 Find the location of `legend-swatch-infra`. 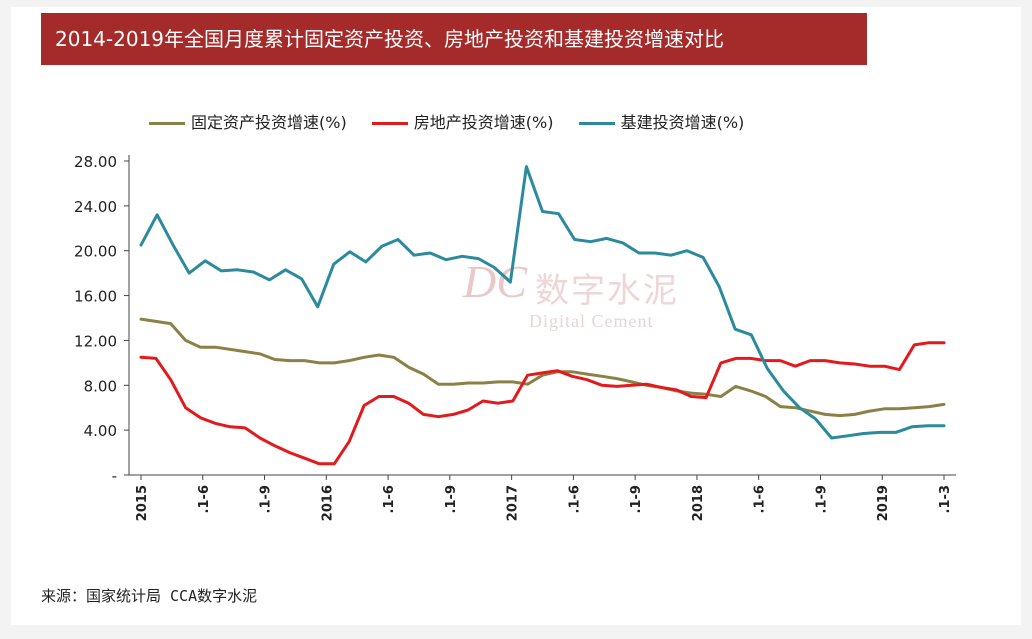

legend-swatch-infra is located at coordinates (596, 123).